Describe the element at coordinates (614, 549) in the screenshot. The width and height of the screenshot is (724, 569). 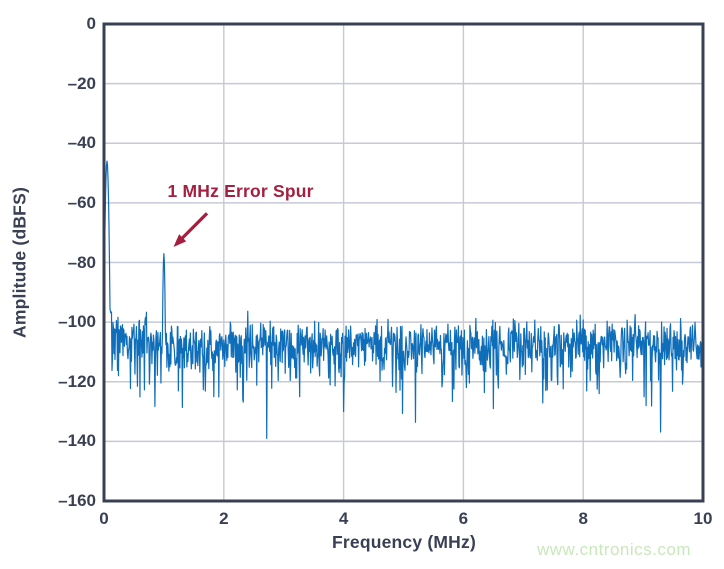
I see `watermark-text: www.cntronics.com` at that location.